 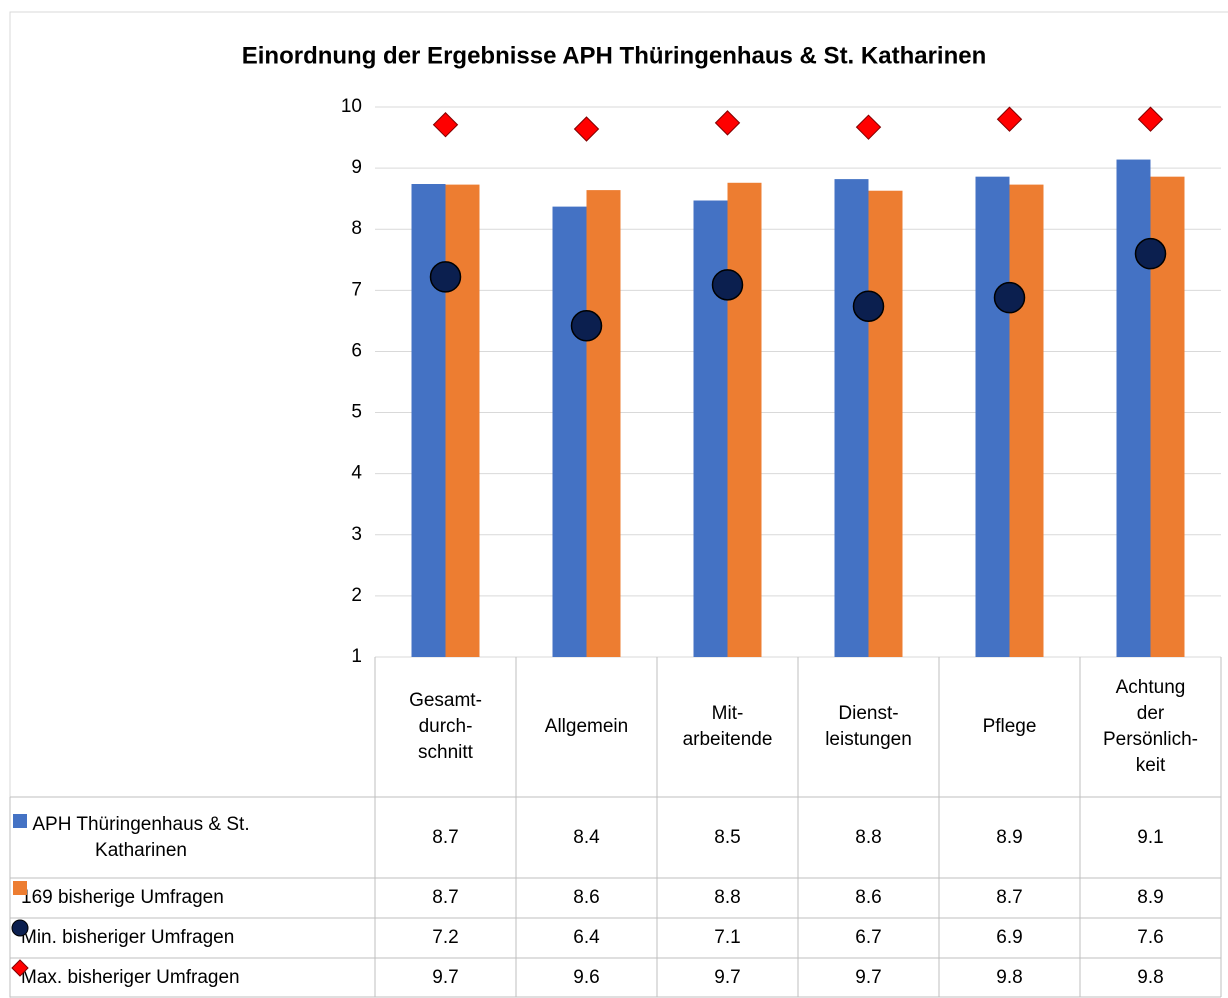 I want to click on y-tick-label: 2, so click(x=356, y=595).